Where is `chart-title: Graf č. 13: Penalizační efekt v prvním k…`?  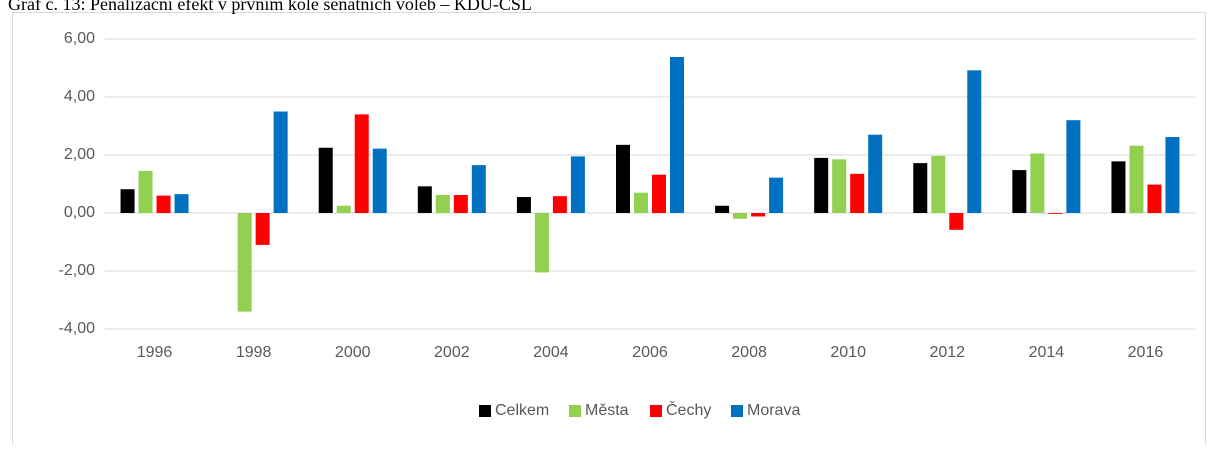
chart-title: Graf č. 13: Penalizační efekt v prvním k… is located at coordinates (270, 7).